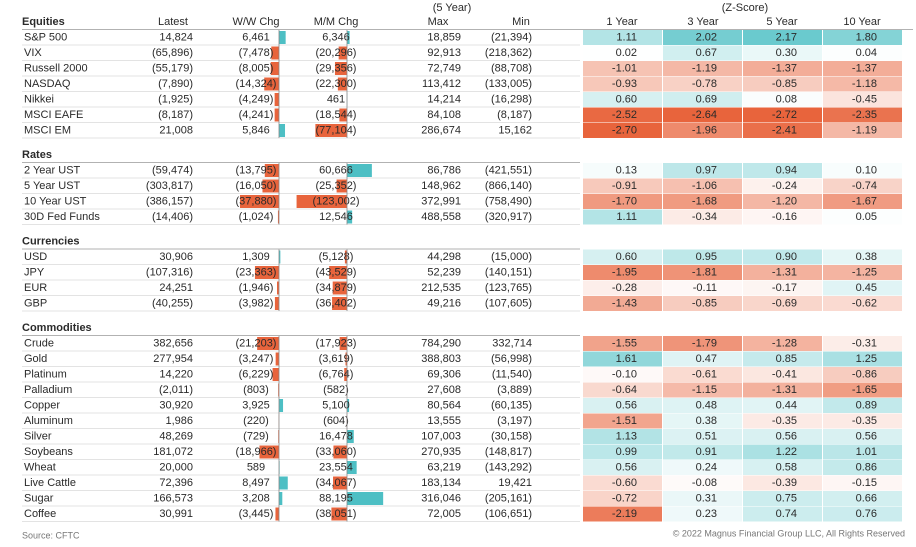 This screenshot has width=916, height=547. Describe the element at coordinates (173, 452) in the screenshot. I see `latest-cell: 181,072` at that location.